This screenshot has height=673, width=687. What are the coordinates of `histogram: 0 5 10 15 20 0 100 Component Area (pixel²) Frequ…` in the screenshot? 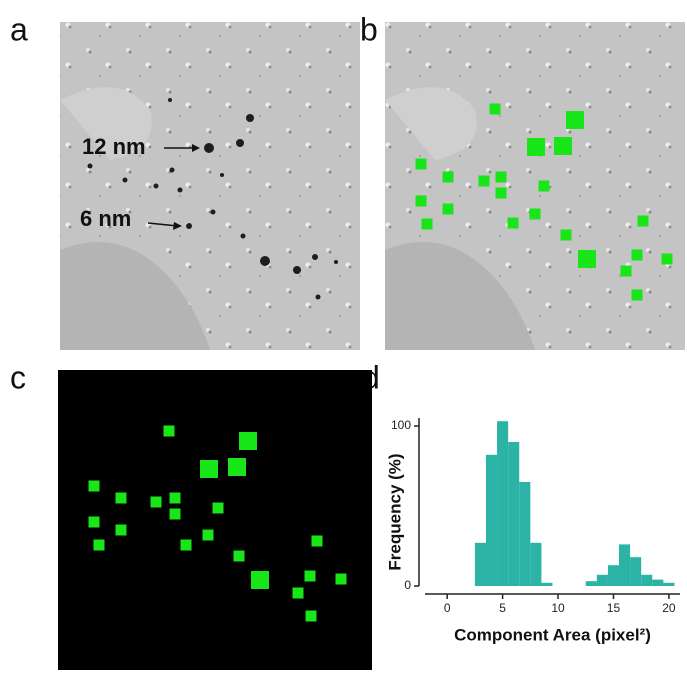 It's located at (532, 531).